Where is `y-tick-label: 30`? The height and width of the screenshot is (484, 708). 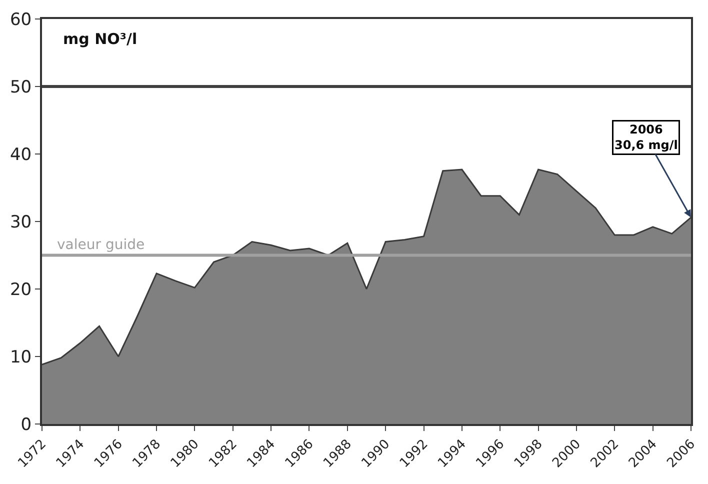 y-tick-label: 30 is located at coordinates (21, 222).